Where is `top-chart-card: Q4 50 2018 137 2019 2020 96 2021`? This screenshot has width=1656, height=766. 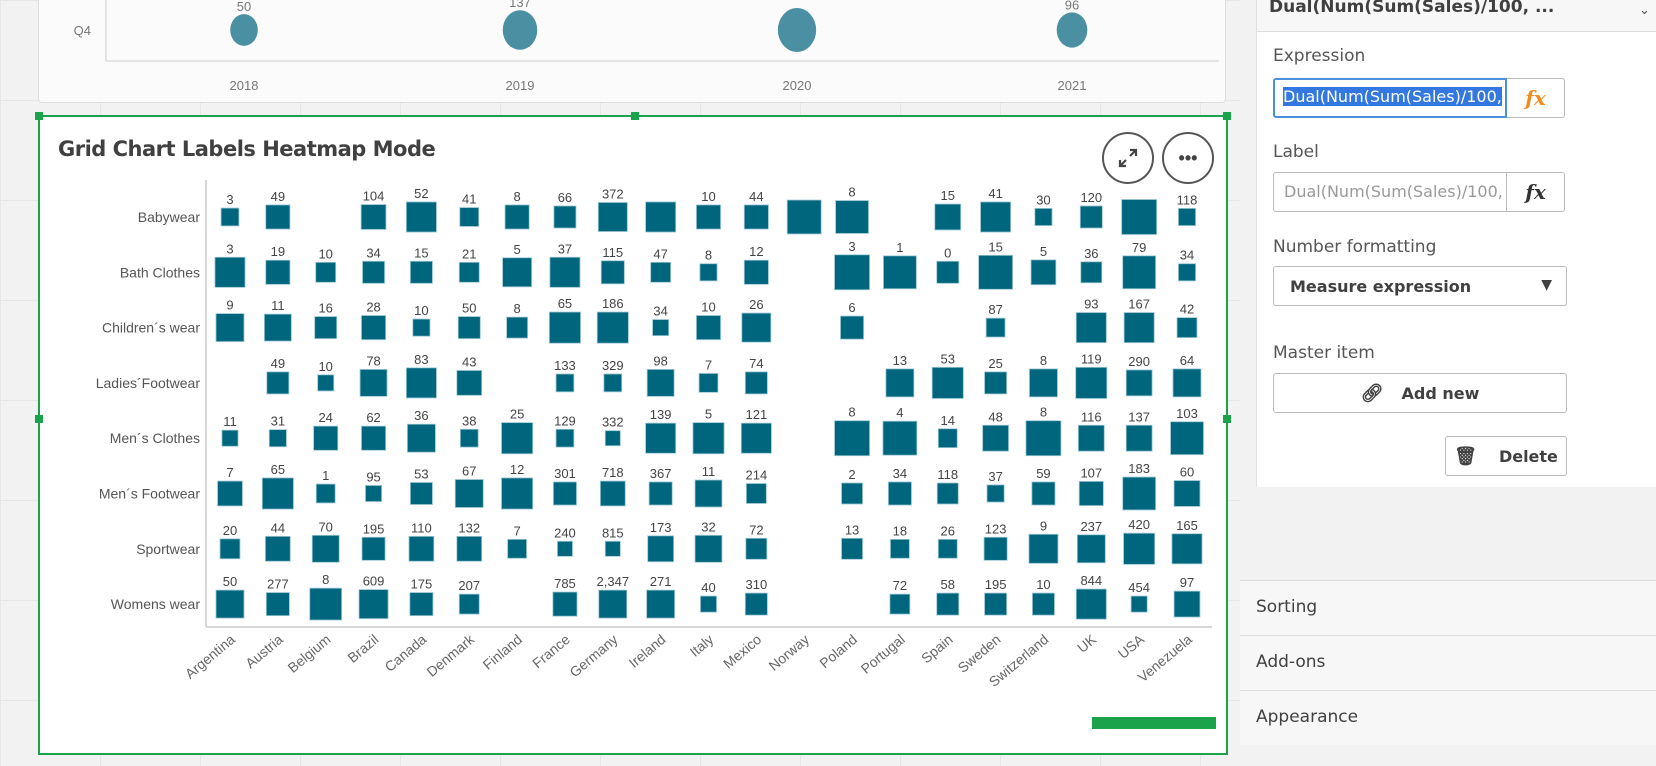
top-chart-card: Q4 50 2018 137 2019 2020 96 2021 is located at coordinates (632, 51).